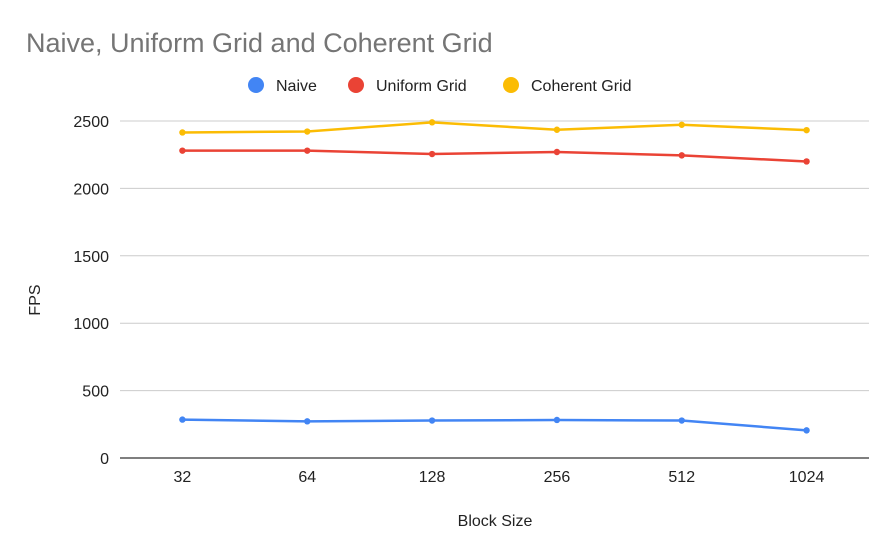 The width and height of the screenshot is (894, 545). Describe the element at coordinates (681, 477) in the screenshot. I see `x-tick-label: 512` at that location.